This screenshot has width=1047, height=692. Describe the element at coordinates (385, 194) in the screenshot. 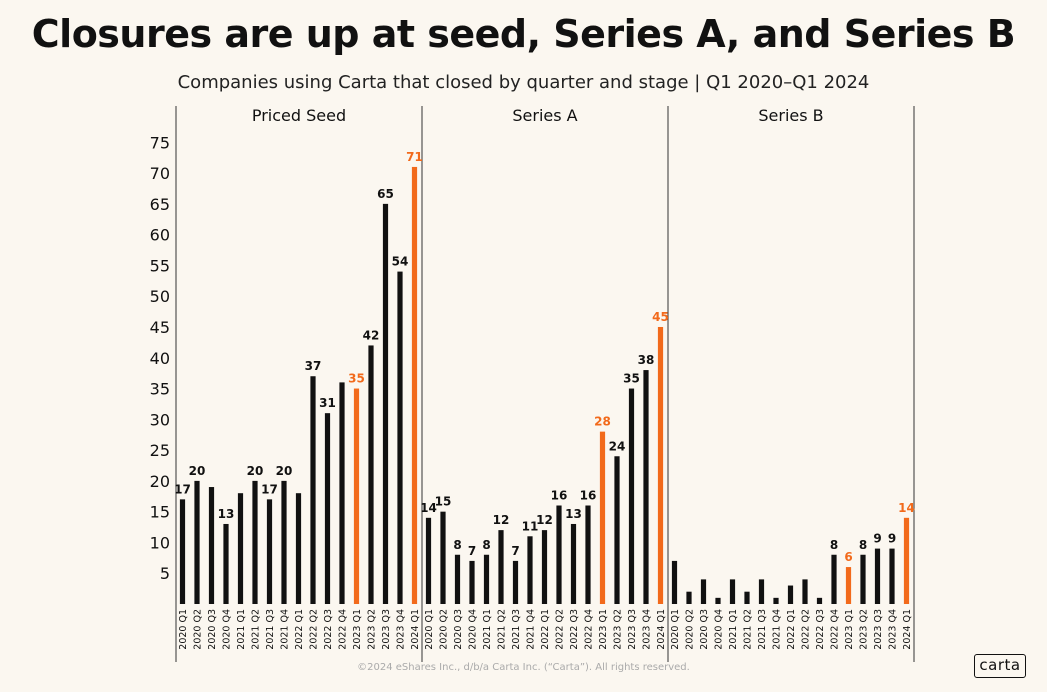

I see `data-label: 65` at that location.